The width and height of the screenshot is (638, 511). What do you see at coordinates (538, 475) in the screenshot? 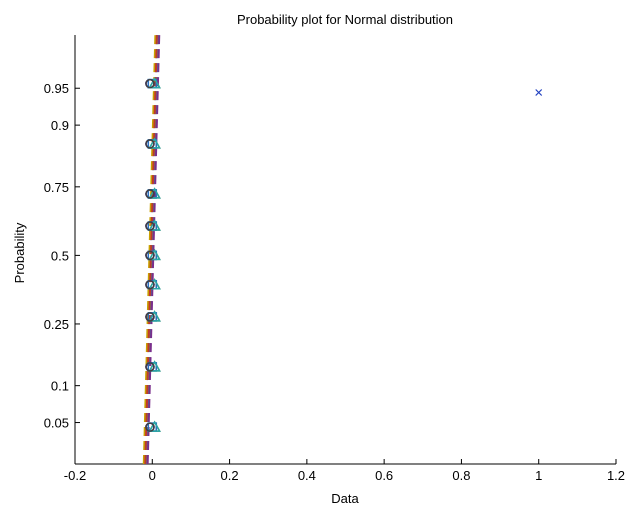
I see `x-tick-label: 1` at bounding box center [538, 475].